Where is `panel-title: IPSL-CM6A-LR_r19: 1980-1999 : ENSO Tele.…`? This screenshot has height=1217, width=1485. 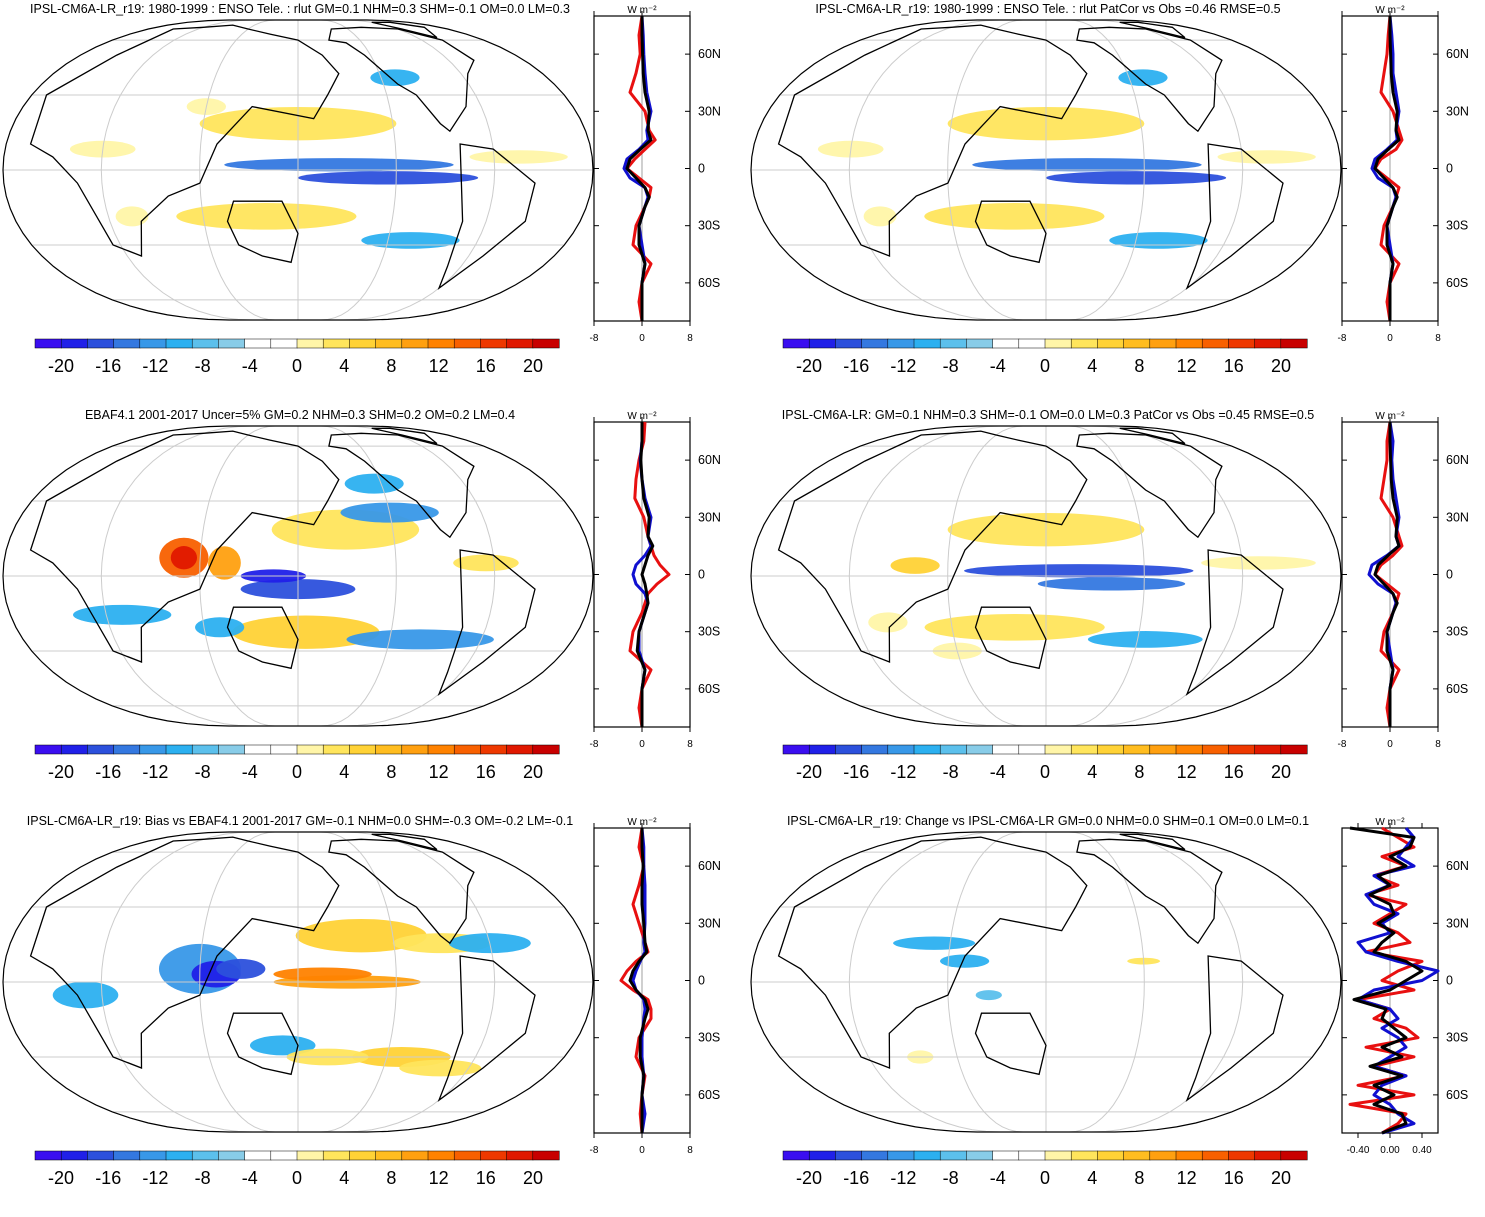
panel-title: IPSL-CM6A-LR_r19: 1980-1999 : ENSO Tele.… is located at coordinates (300, 9).